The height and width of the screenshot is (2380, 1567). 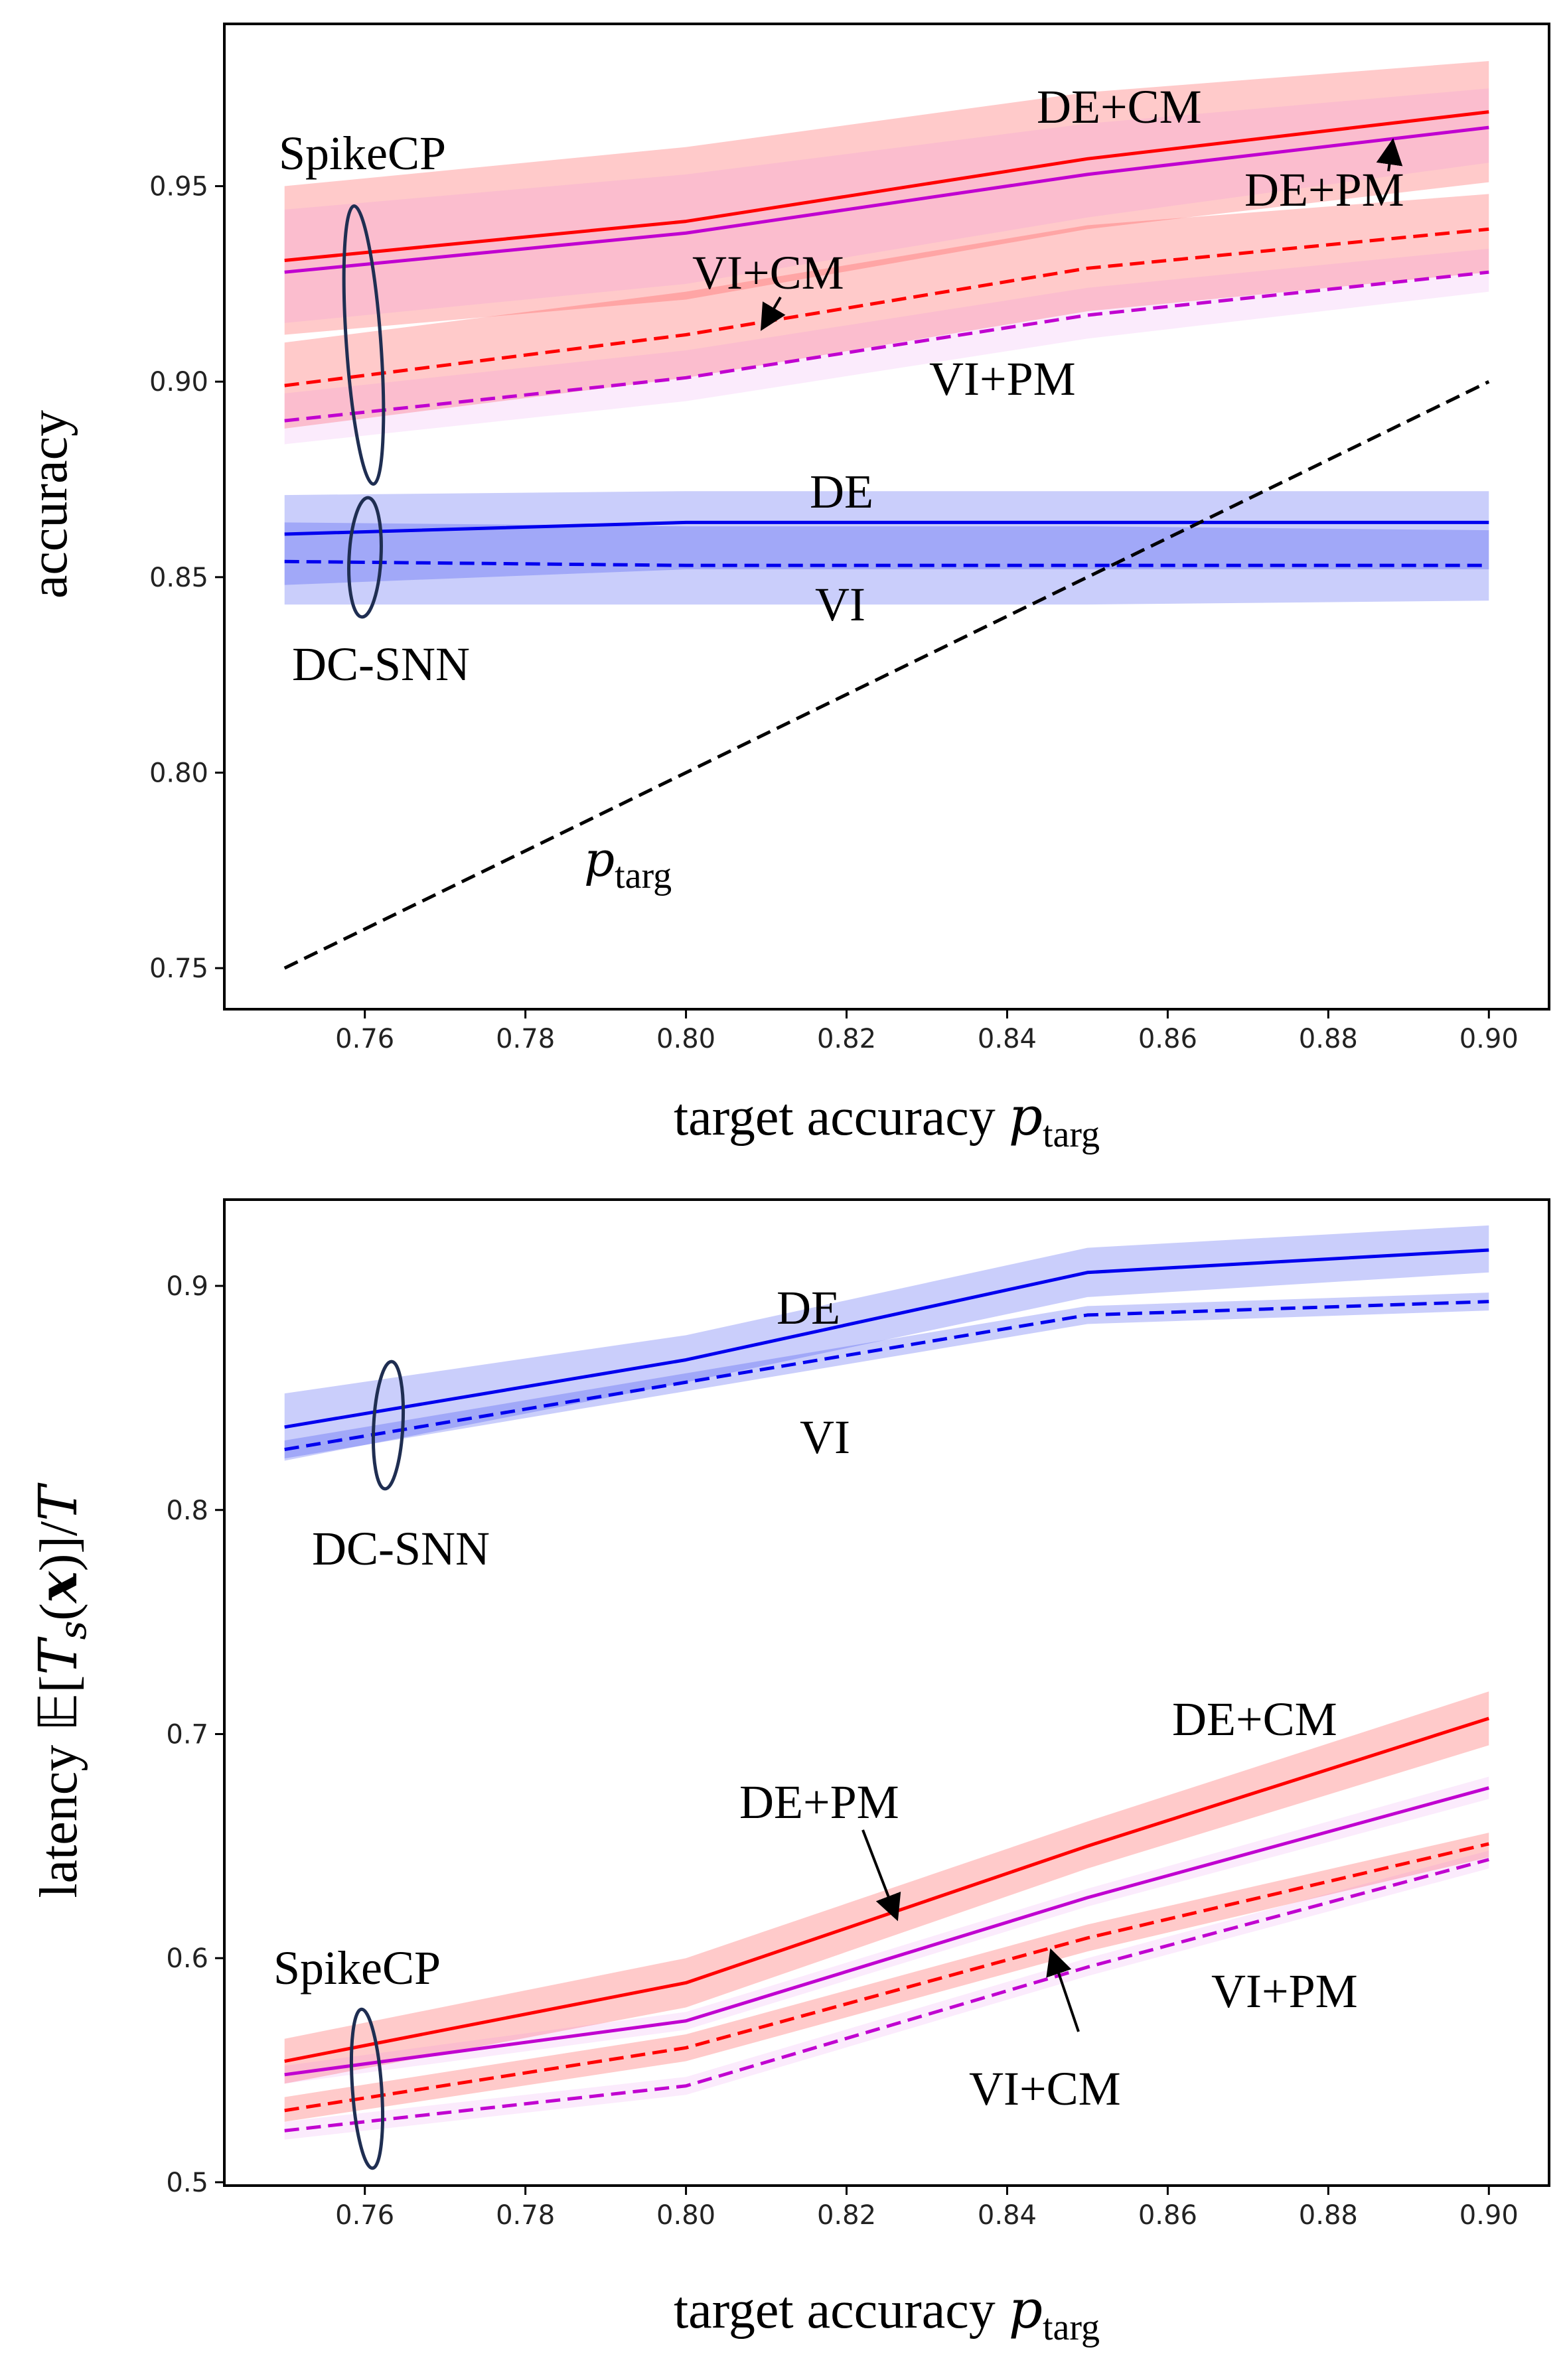 What do you see at coordinates (178, 578) in the screenshot?
I see `y-tick-label: 0.85` at bounding box center [178, 578].